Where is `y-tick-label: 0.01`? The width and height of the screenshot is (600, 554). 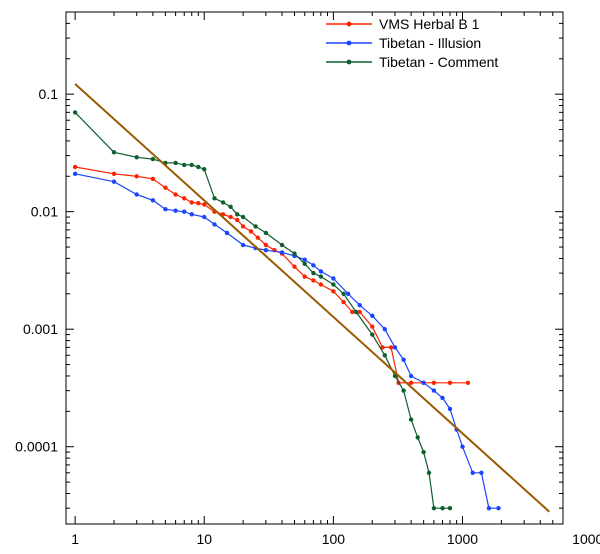 y-tick-label: 0.01 is located at coordinates (44, 212).